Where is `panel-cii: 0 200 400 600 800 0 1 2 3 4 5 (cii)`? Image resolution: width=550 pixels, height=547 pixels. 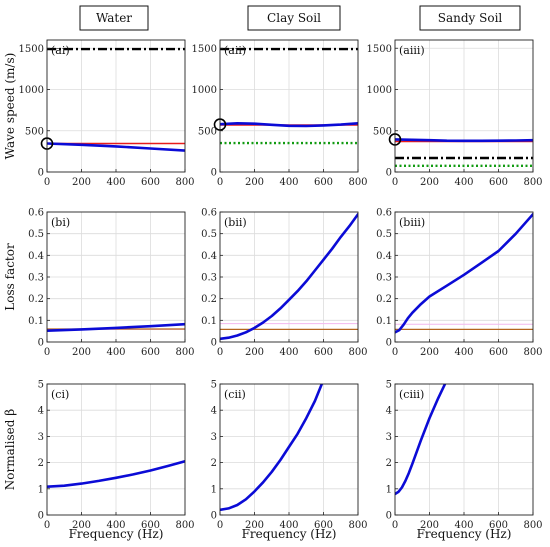 panel-cii: 0 200 400 600 800 0 1 2 3 4 5 (cii) is located at coordinates (289, 456).